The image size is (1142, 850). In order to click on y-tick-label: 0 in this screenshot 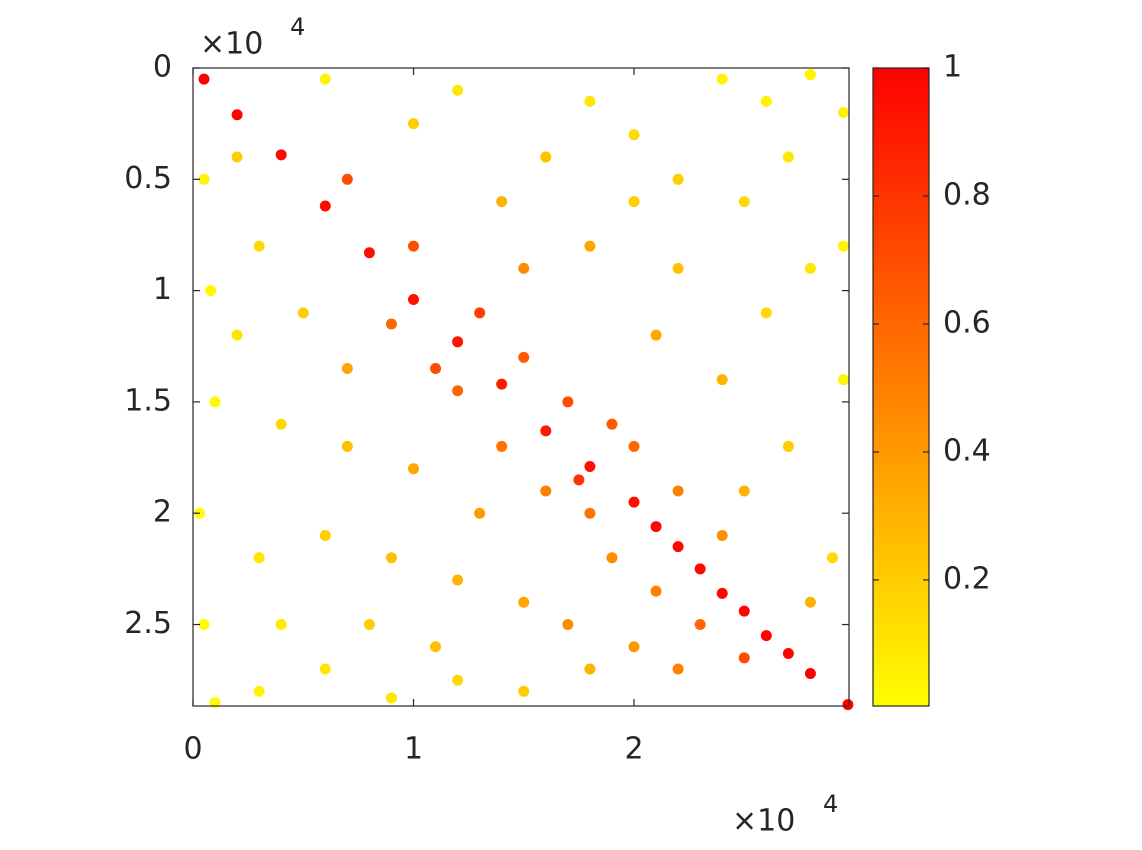, I will do `click(162, 67)`.